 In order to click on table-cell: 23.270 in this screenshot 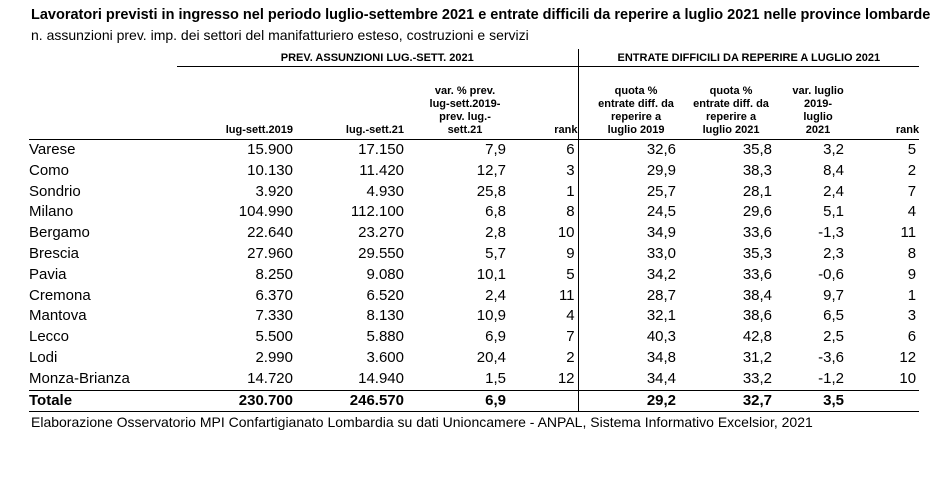, I will do `click(381, 233)`.